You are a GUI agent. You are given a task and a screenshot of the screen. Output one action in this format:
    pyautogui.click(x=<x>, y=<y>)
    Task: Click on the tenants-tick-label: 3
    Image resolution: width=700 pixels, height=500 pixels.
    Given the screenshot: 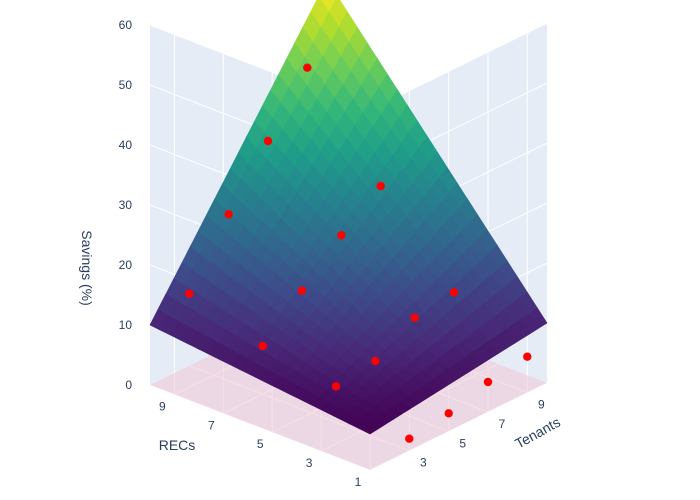 What is the action you would take?
    pyautogui.click(x=423, y=463)
    